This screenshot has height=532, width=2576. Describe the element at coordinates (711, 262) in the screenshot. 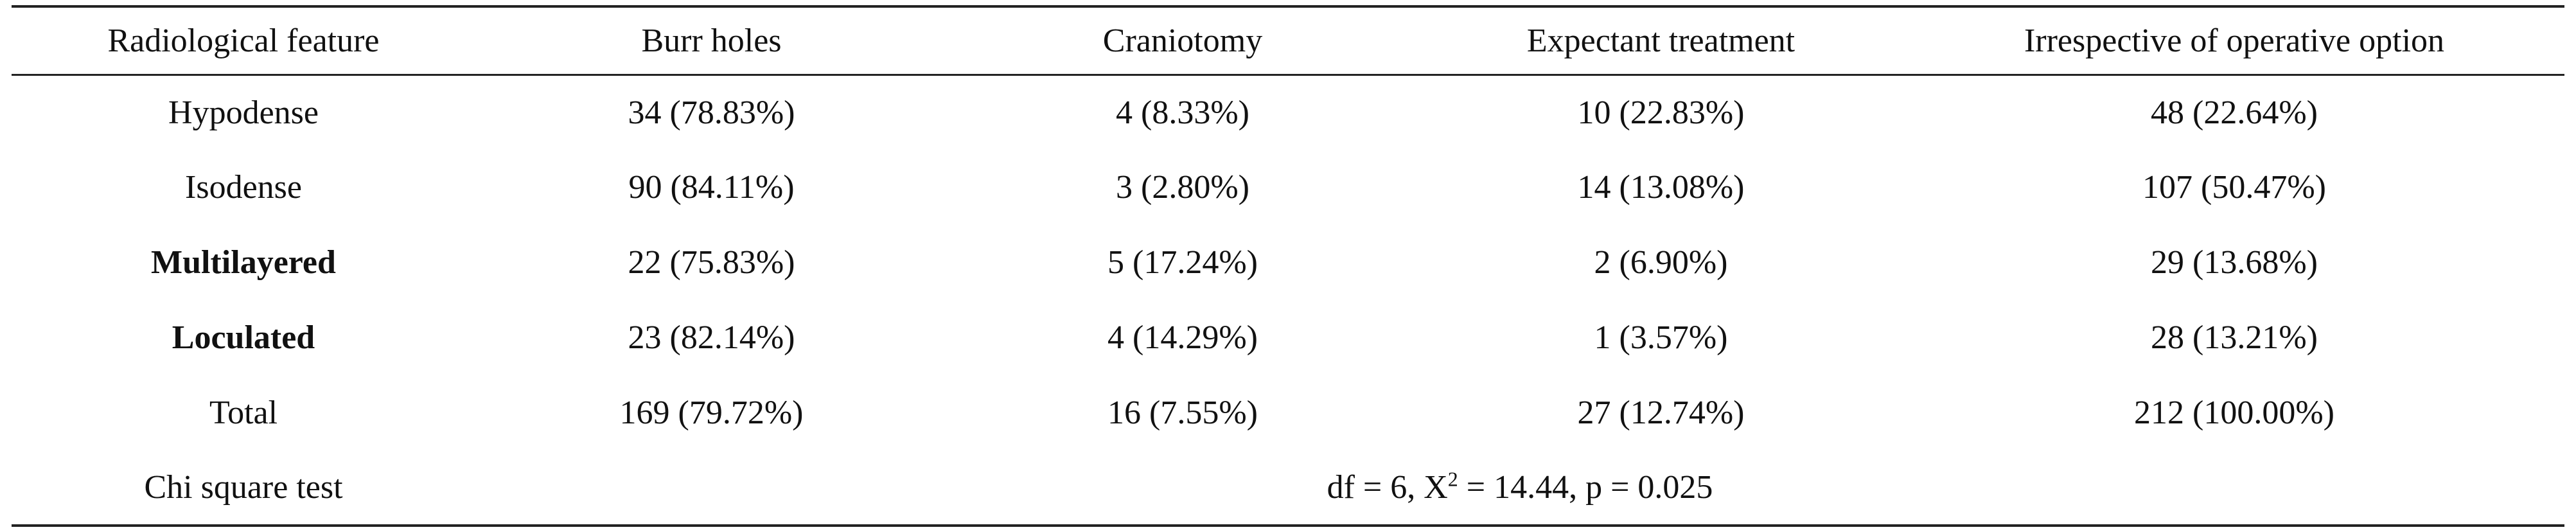

I see `cell-burr-holes: 22 (75.83%)` at that location.